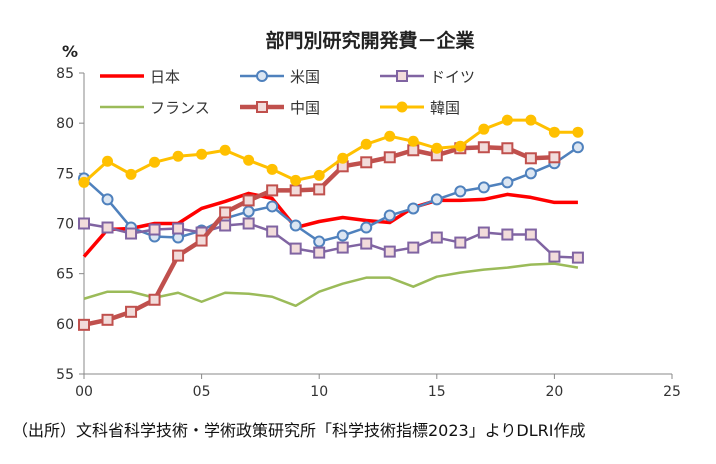  I want to click on x-tick-label: 10, so click(319, 392).